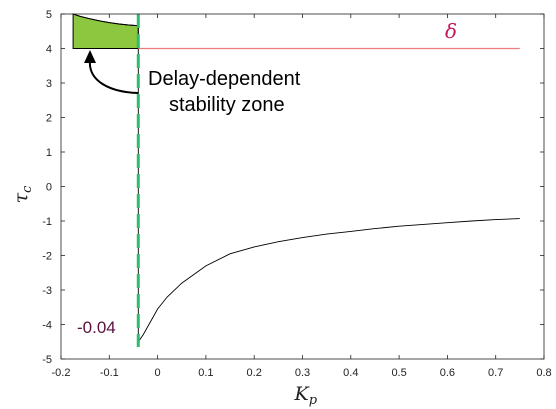 This screenshot has width=556, height=409. Describe the element at coordinates (96, 327) in the screenshot. I see `vline-label: -0.04` at that location.